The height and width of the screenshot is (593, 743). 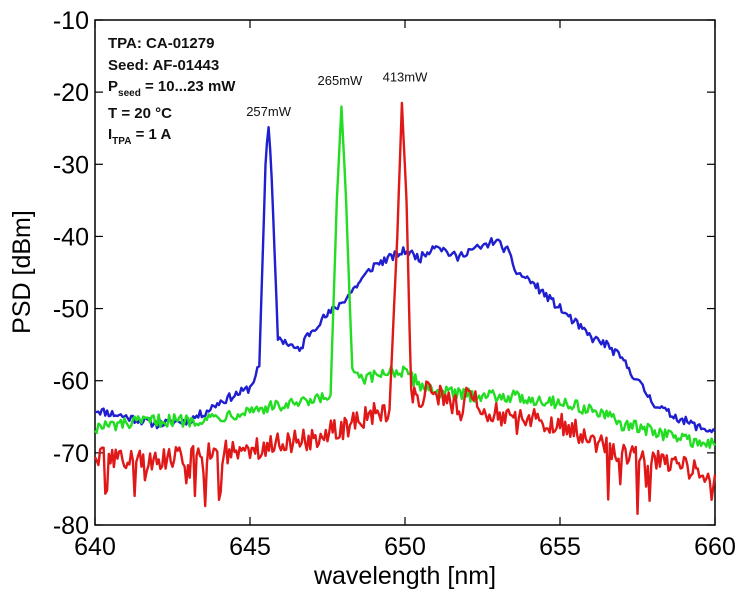 I want to click on peak-labels: 257mW 265mW 413mW, so click(x=337, y=94).